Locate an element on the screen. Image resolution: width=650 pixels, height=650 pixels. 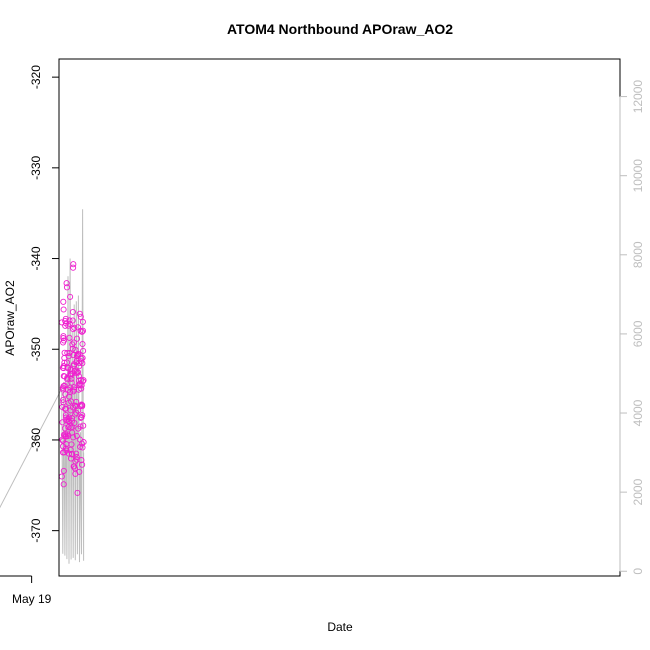
y2-tick-label: 12000 is located at coordinates (638, 97).